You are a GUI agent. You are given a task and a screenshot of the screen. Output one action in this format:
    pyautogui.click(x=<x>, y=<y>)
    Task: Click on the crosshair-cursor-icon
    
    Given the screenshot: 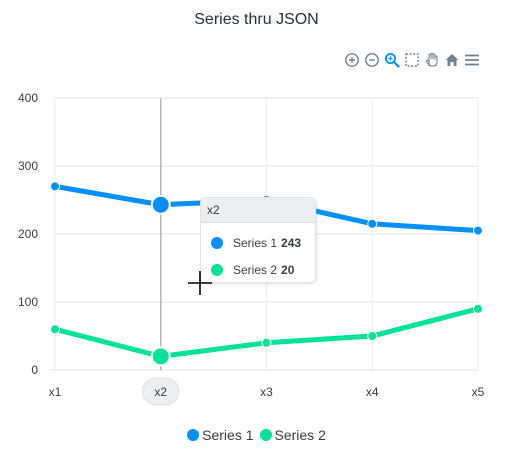 What is the action you would take?
    pyautogui.click(x=200, y=283)
    